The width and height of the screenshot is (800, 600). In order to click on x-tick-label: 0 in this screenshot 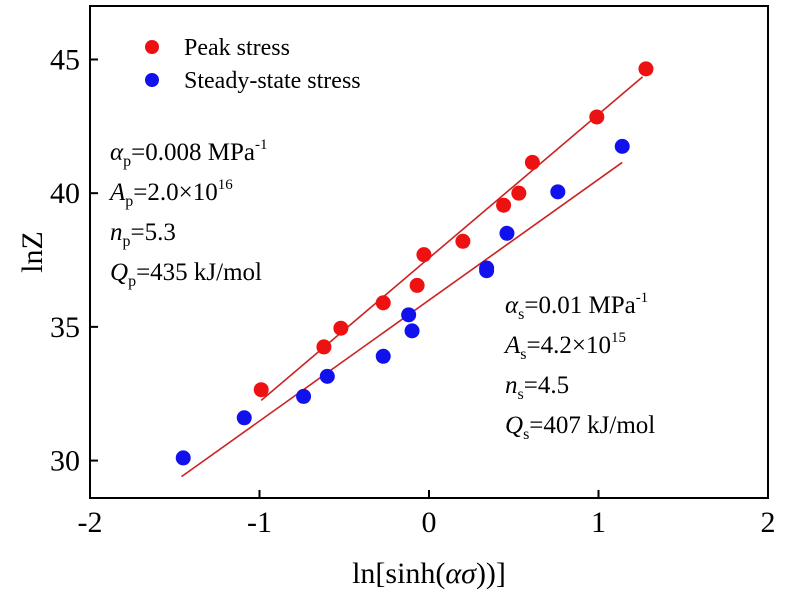, I will do `click(429, 522)`.